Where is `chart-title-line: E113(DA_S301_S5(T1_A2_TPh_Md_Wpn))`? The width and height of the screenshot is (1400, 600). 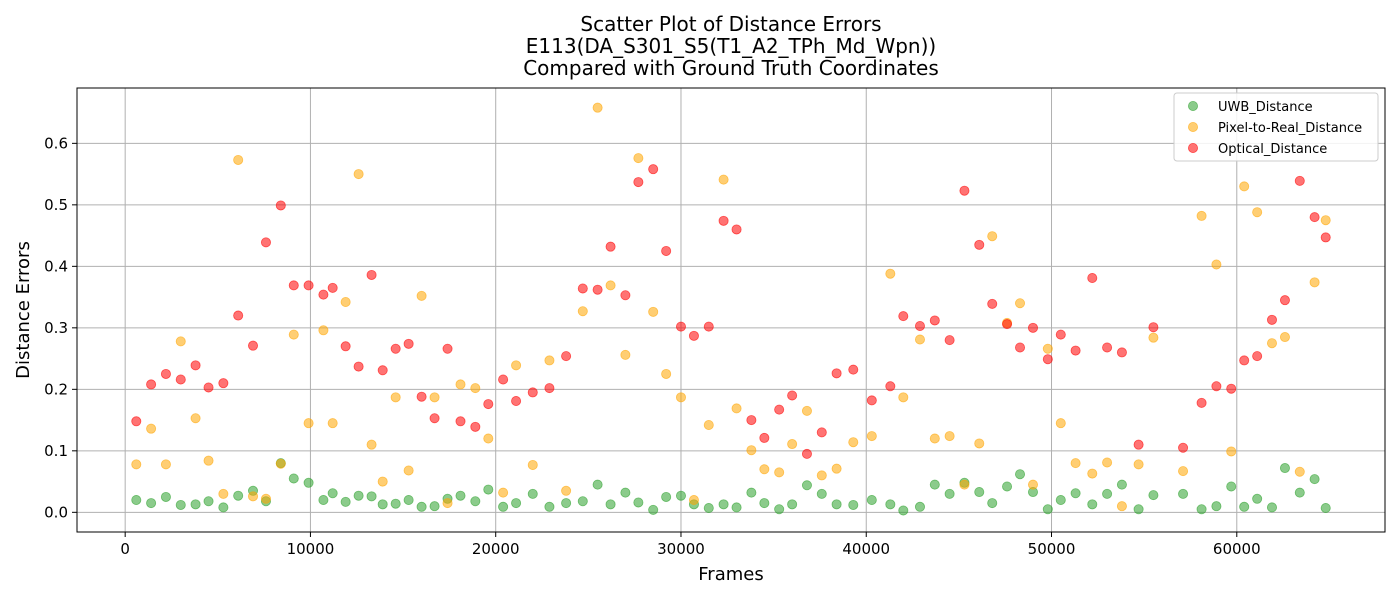
chart-title-line: E113(DA_S301_S5(T1_A2_TPh_Md_Wpn)) is located at coordinates (731, 46).